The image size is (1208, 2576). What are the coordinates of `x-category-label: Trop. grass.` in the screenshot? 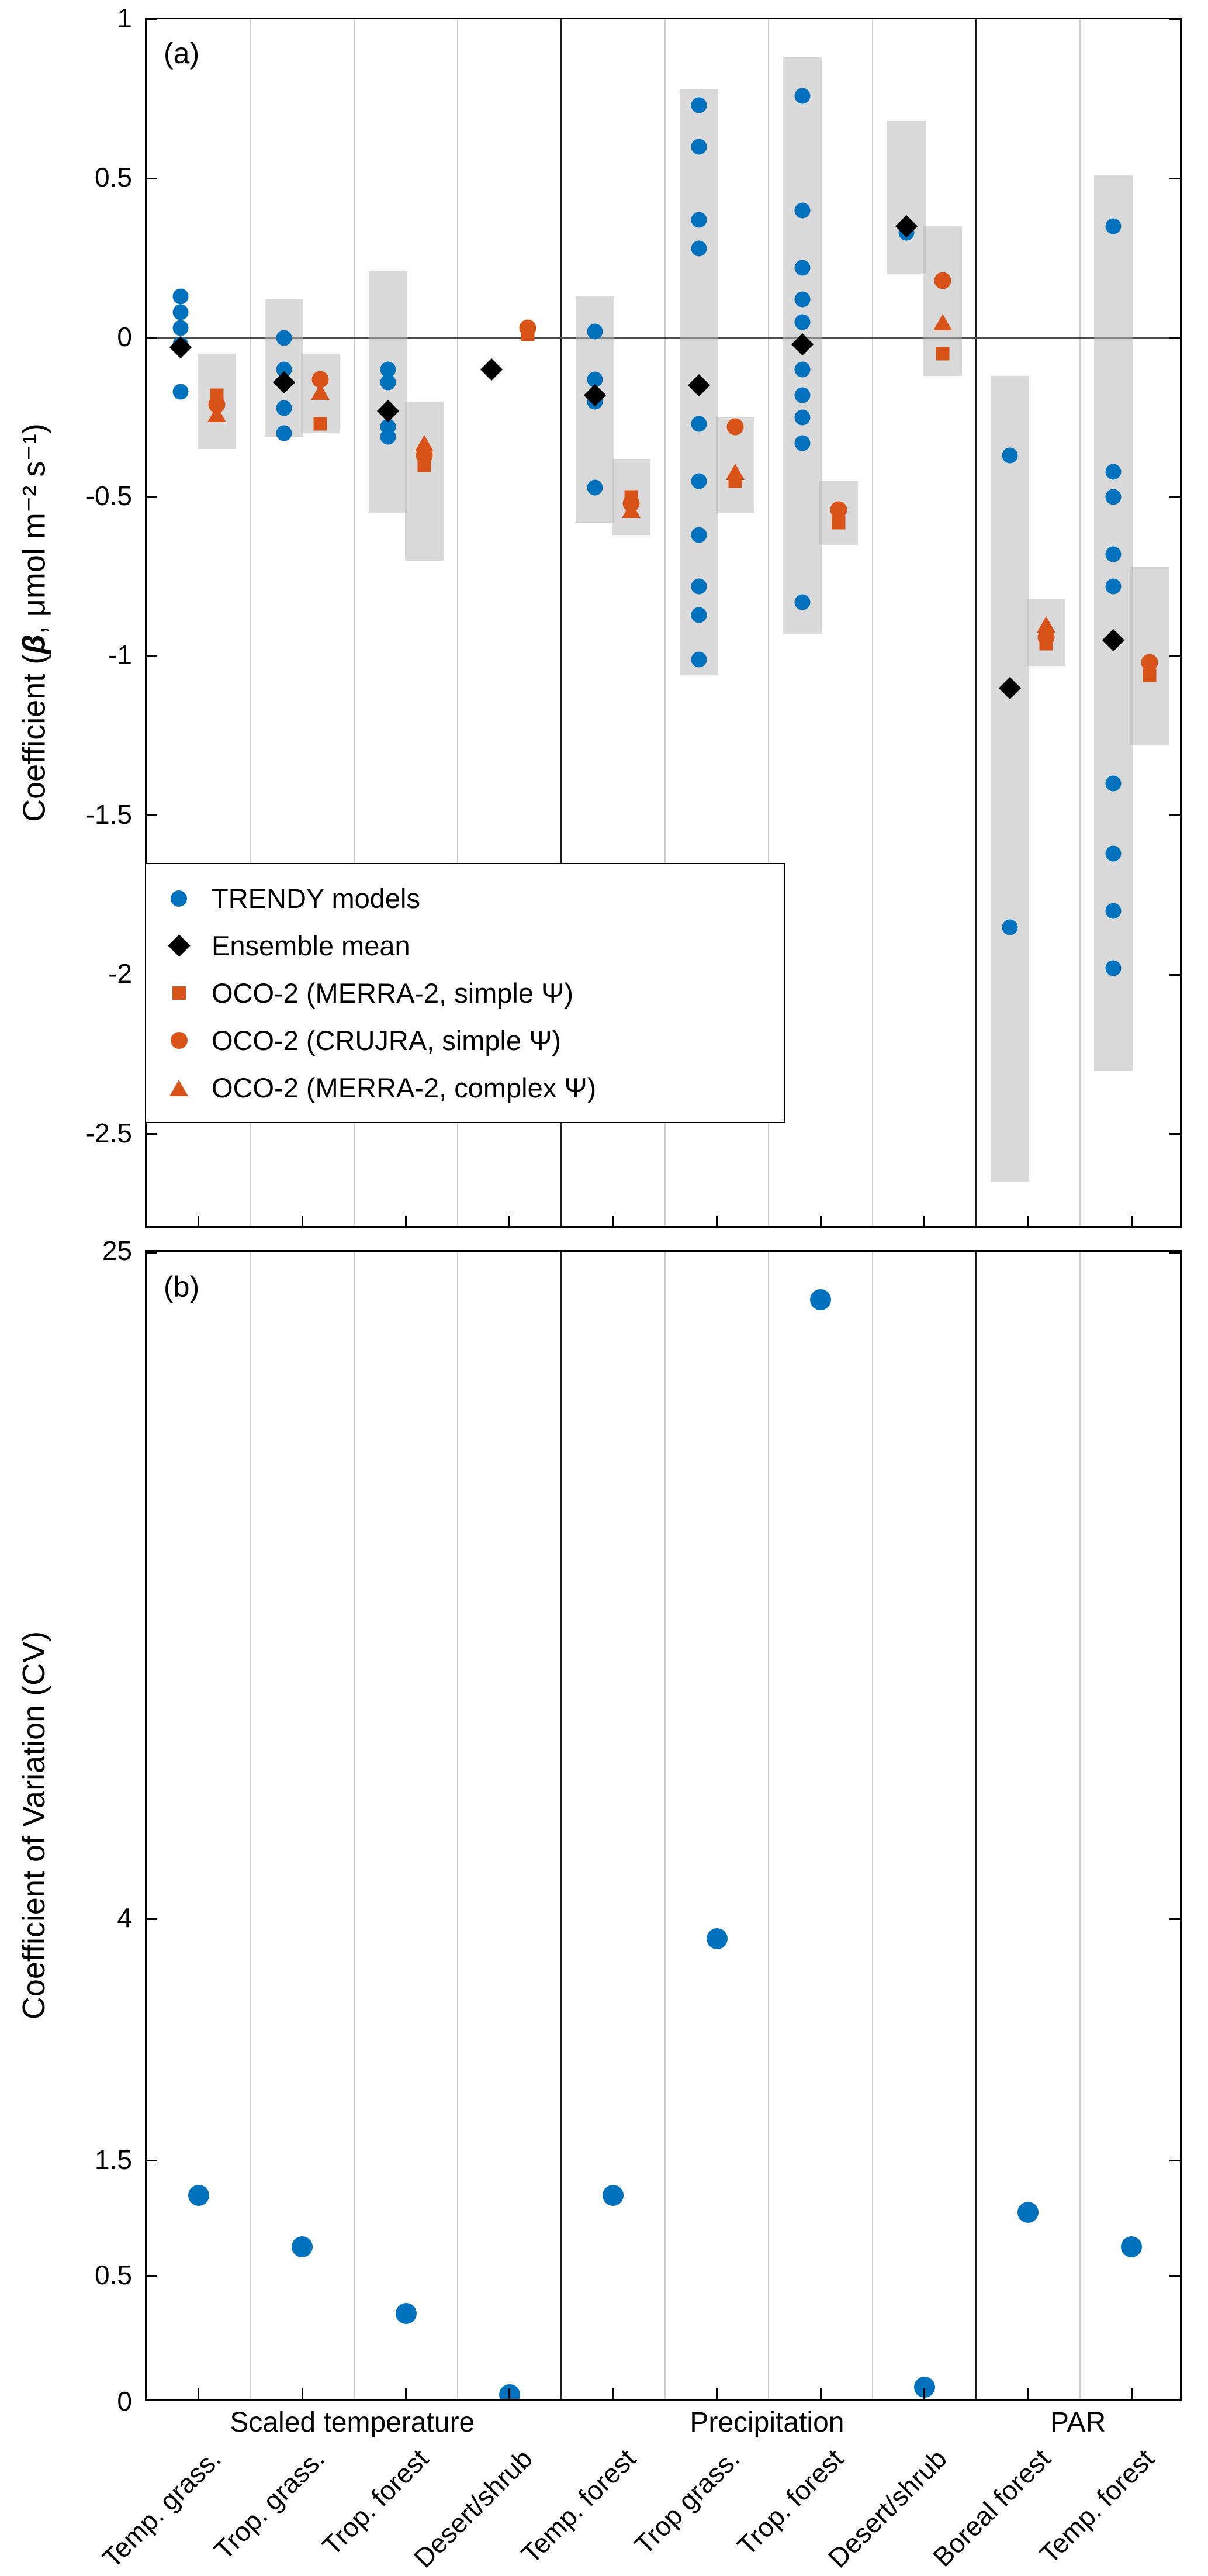 It's located at (269, 2504).